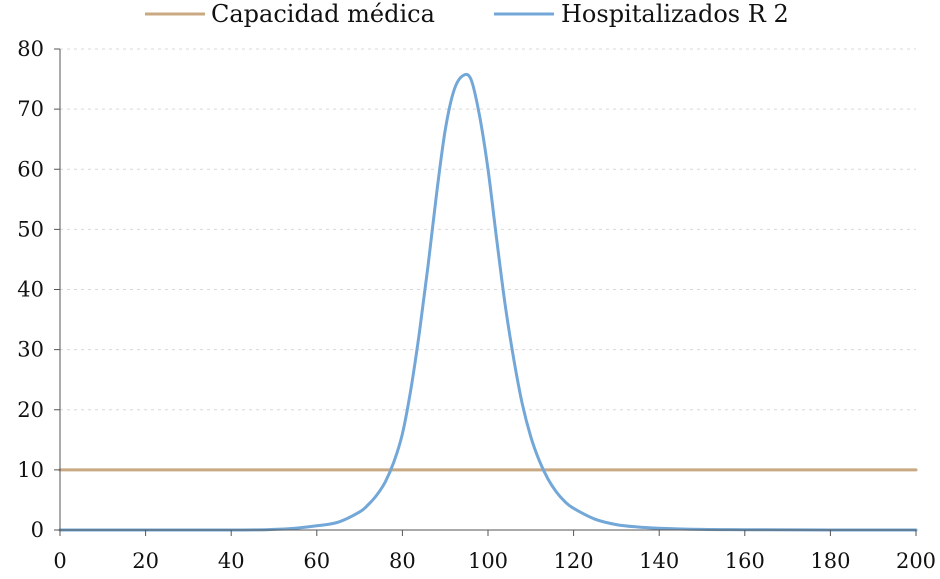 The height and width of the screenshot is (579, 940). I want to click on legend-label-1: Capacidad médica, so click(323, 14).